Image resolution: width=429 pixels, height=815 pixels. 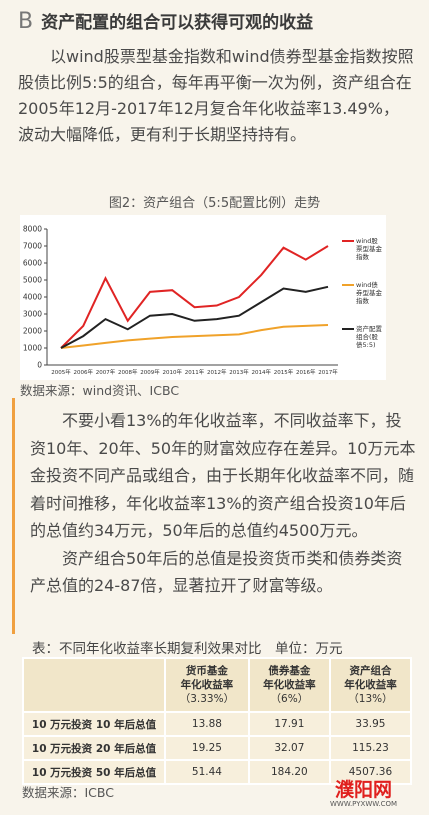 What do you see at coordinates (289, 748) in the screenshot?
I see `table-cell: 32.07` at bounding box center [289, 748].